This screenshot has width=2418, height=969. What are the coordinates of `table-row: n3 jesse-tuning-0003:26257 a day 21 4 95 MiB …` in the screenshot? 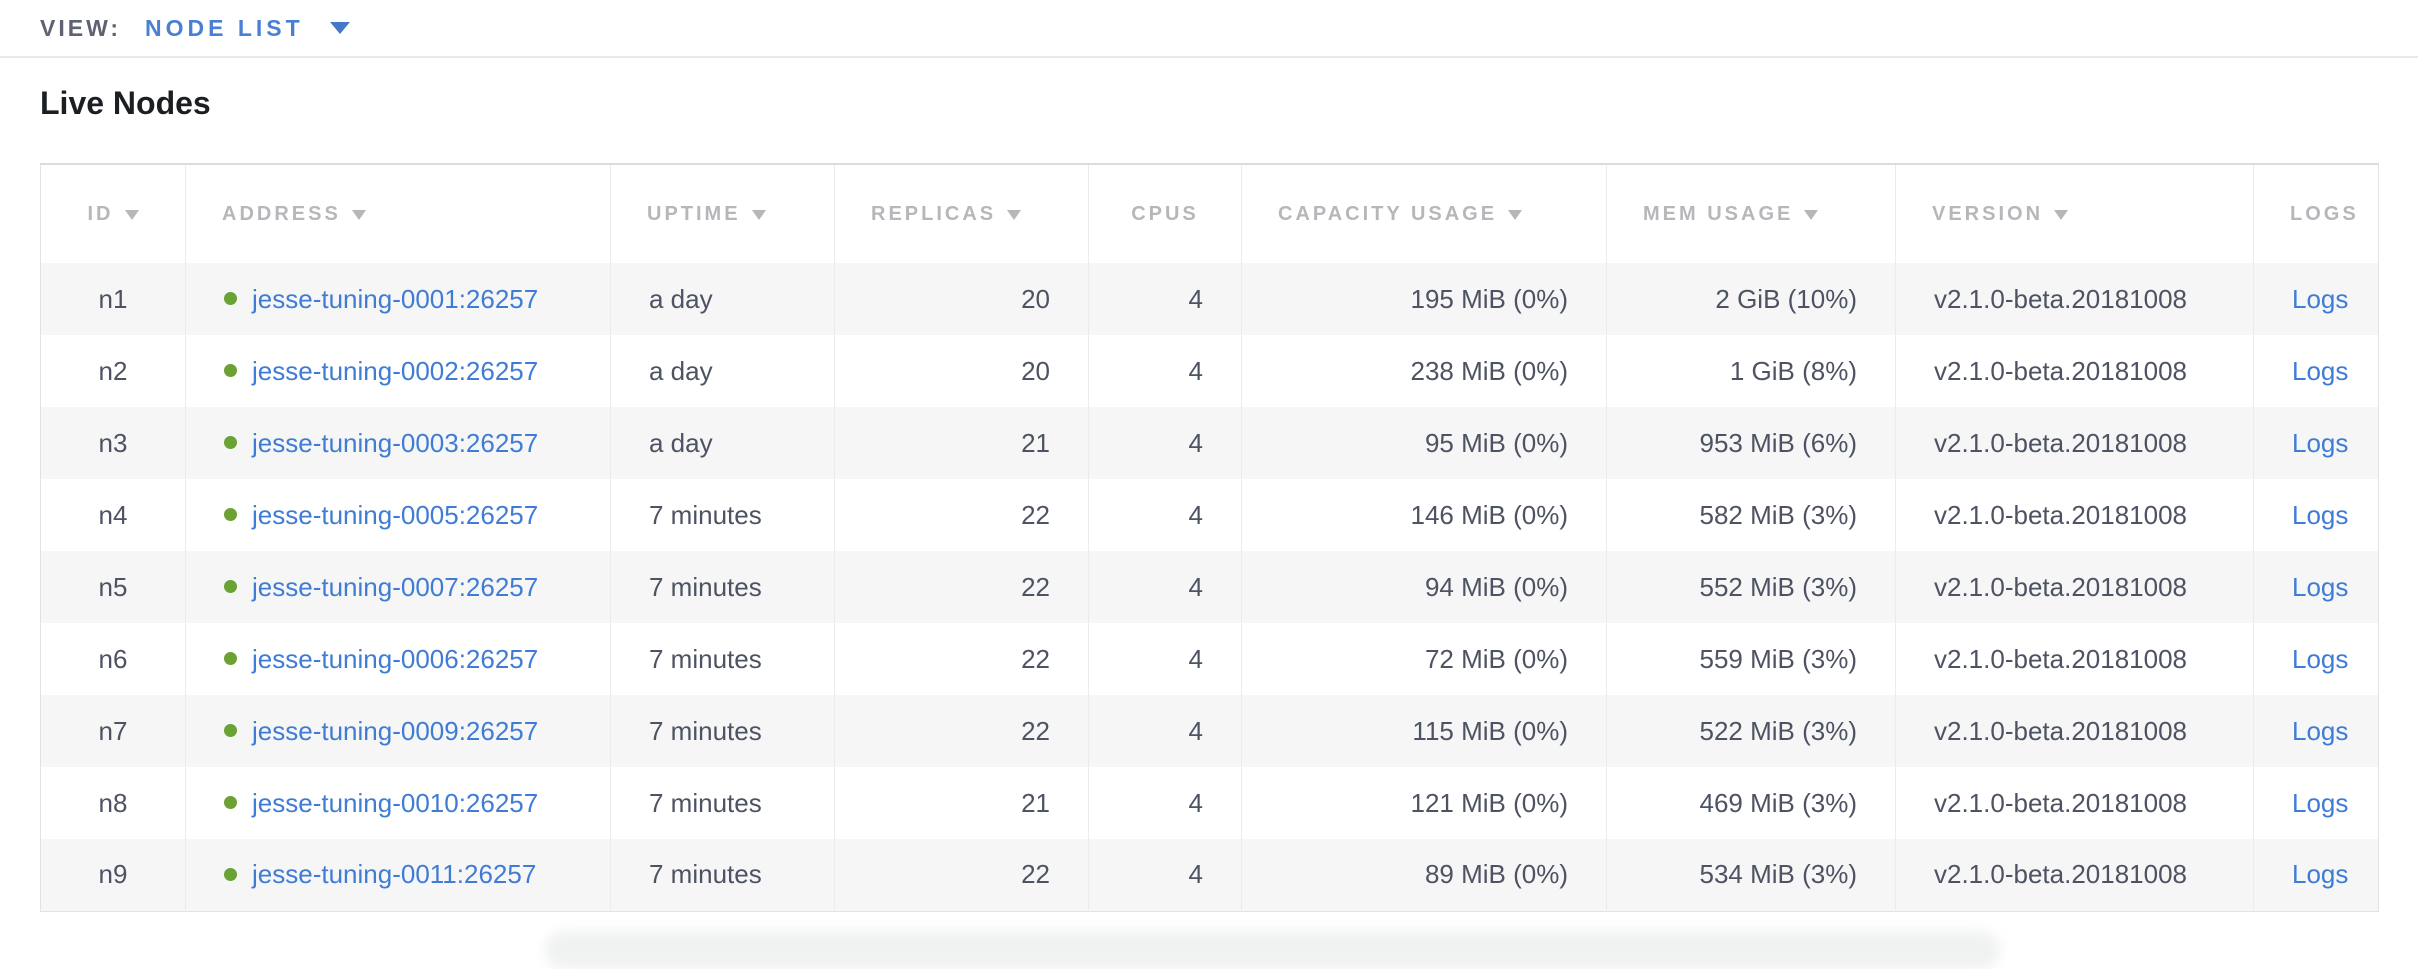 It's located at (1209, 443).